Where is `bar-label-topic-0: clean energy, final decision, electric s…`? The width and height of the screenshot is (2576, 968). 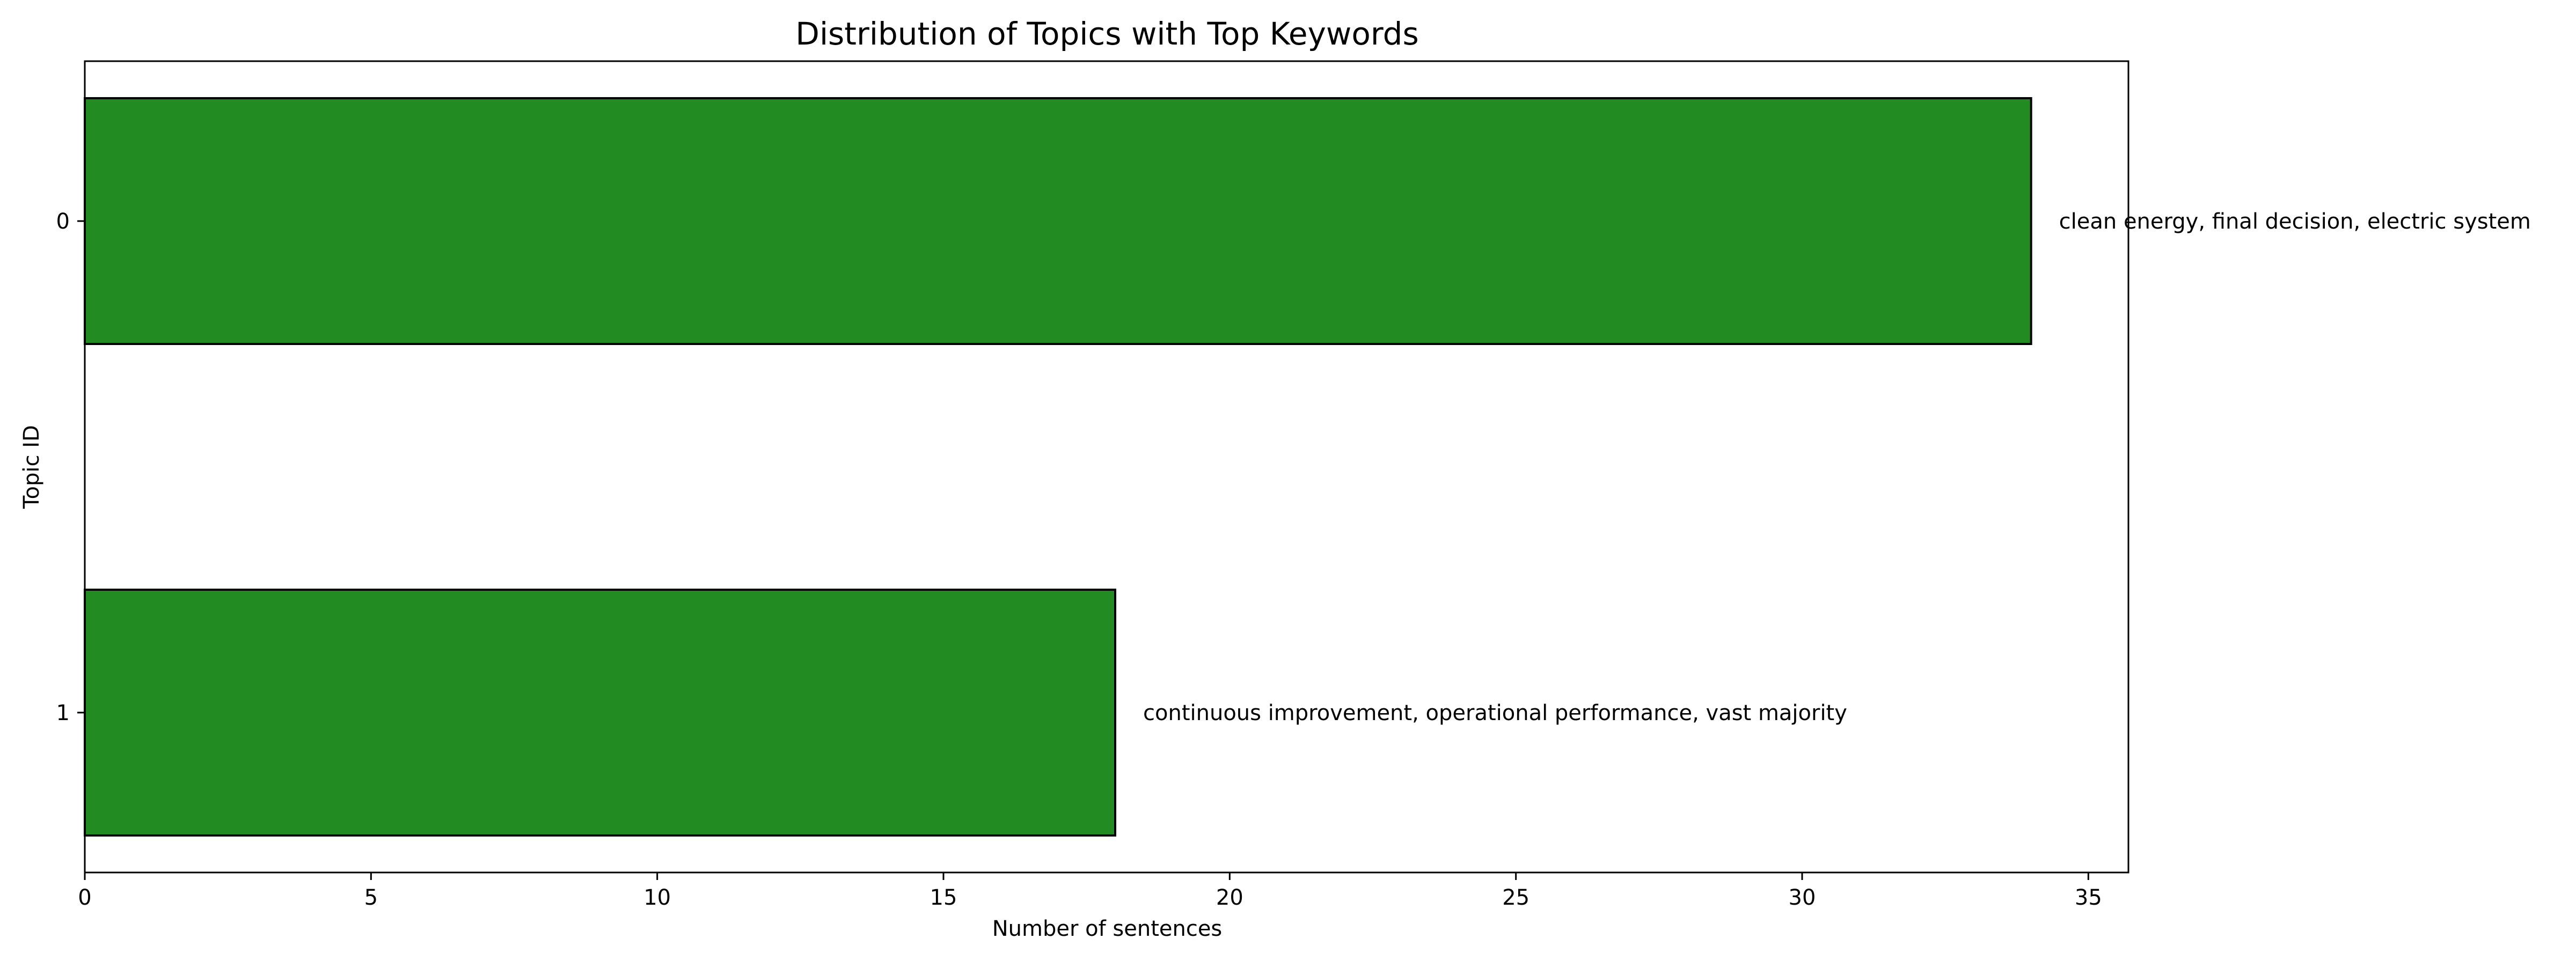 bar-label-topic-0: clean energy, final decision, electric s… is located at coordinates (2295, 221).